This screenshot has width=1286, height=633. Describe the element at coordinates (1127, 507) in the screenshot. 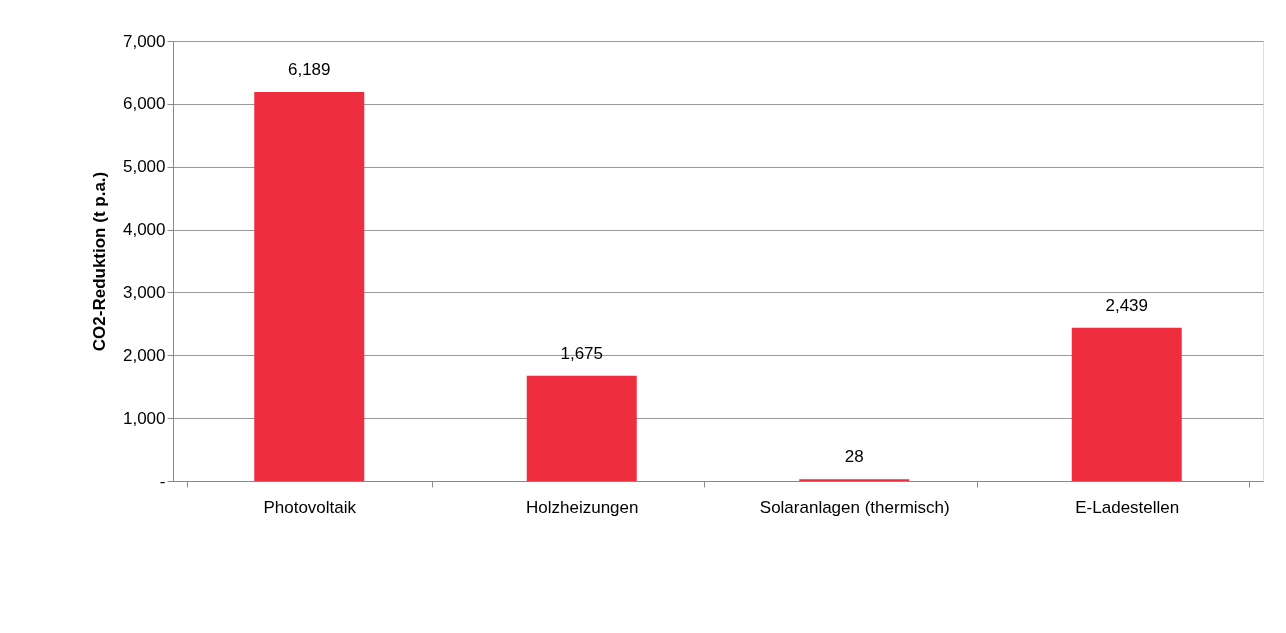

I see `x-tick-label: E-Ladestellen` at that location.